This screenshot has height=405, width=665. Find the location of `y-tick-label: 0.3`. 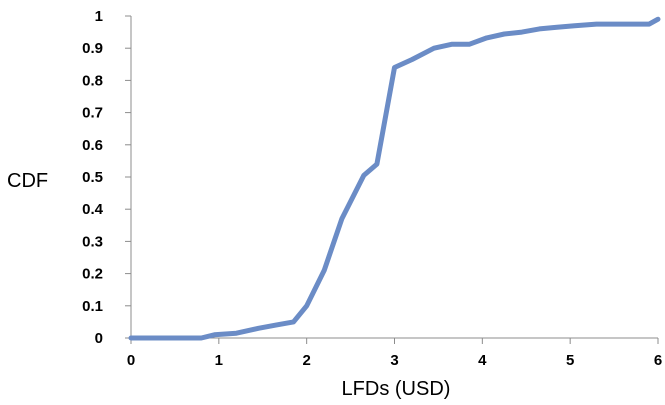

y-tick-label: 0.3 is located at coordinates (92, 241).